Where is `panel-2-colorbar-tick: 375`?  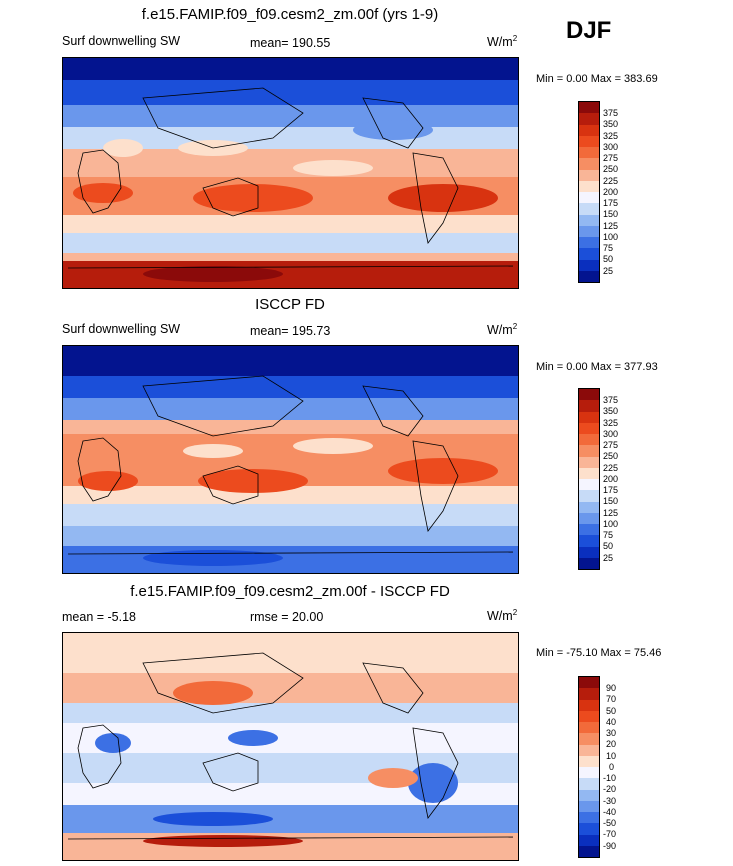
panel-2-colorbar-tick: 375 is located at coordinates (611, 400).